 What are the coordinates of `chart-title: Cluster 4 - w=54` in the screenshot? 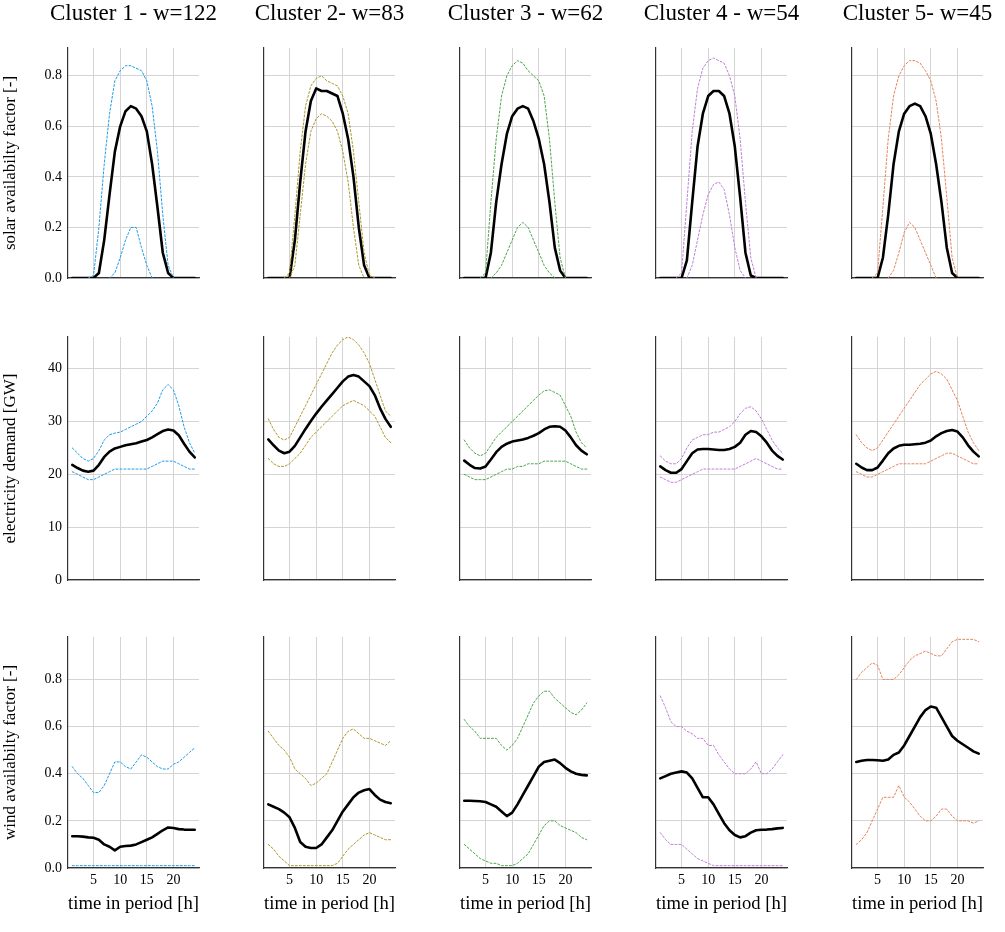 It's located at (721, 13).